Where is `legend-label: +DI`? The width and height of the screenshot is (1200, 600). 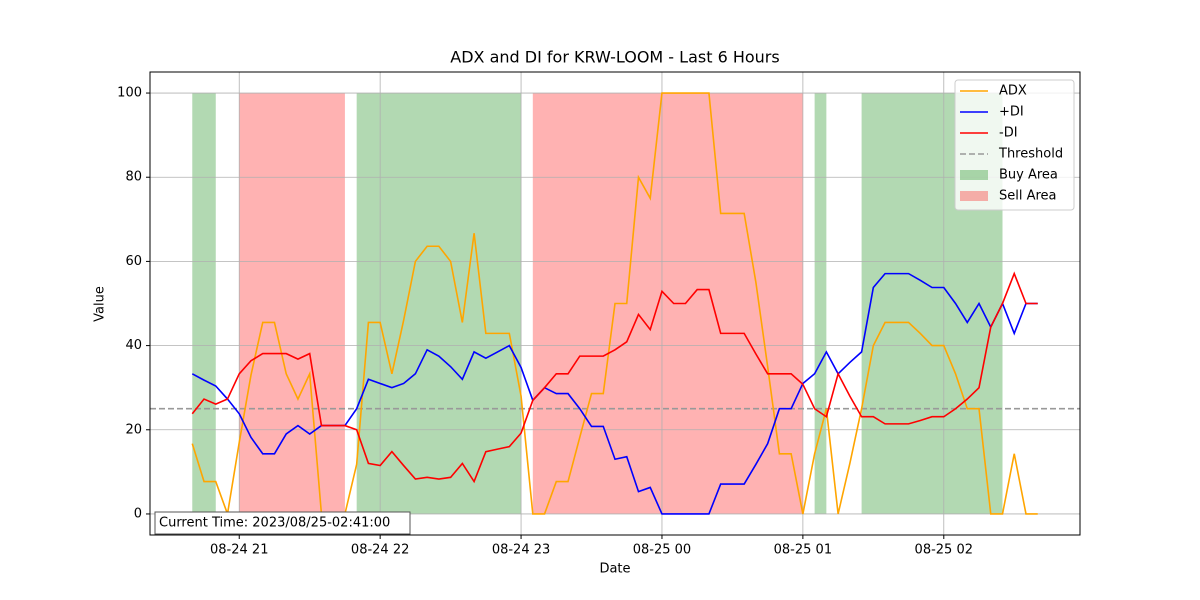 legend-label: +DI is located at coordinates (1011, 112).